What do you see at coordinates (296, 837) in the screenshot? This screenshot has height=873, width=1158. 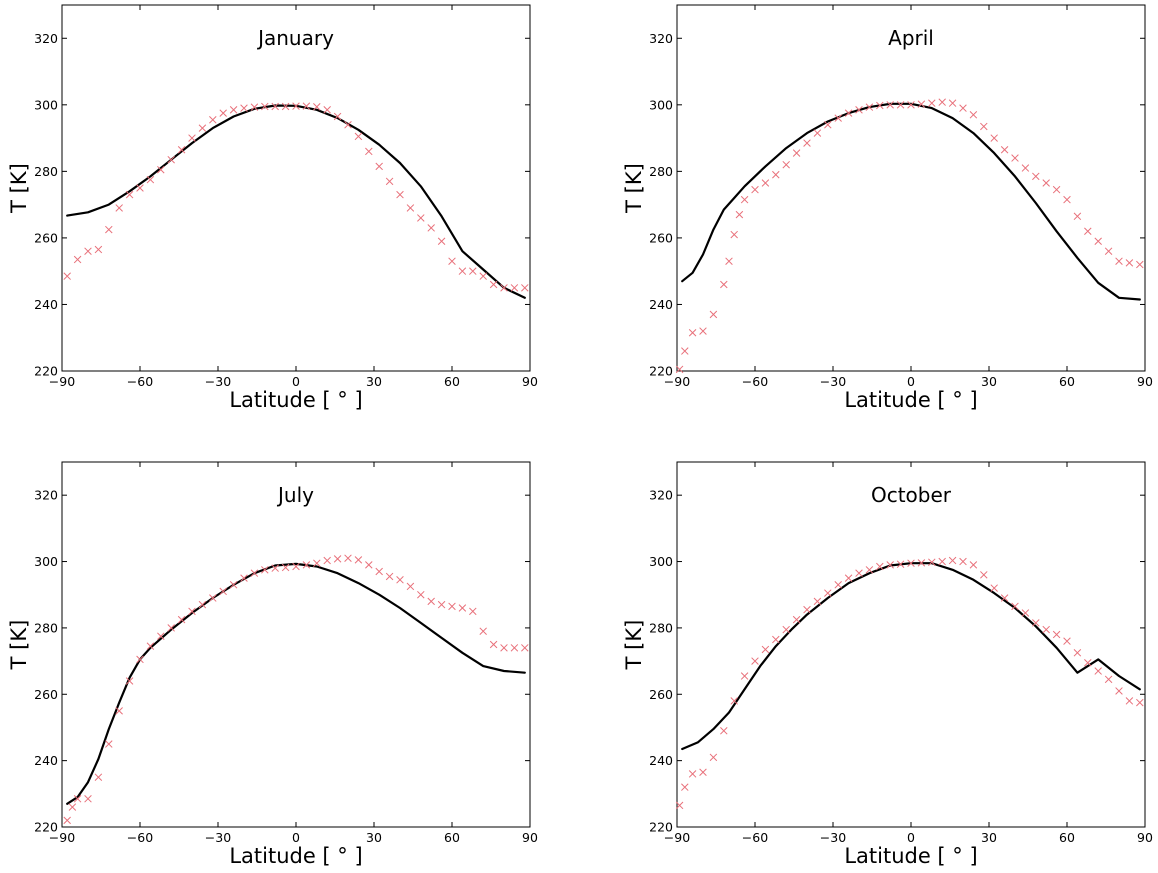 I see `x-tick-label: 0` at bounding box center [296, 837].